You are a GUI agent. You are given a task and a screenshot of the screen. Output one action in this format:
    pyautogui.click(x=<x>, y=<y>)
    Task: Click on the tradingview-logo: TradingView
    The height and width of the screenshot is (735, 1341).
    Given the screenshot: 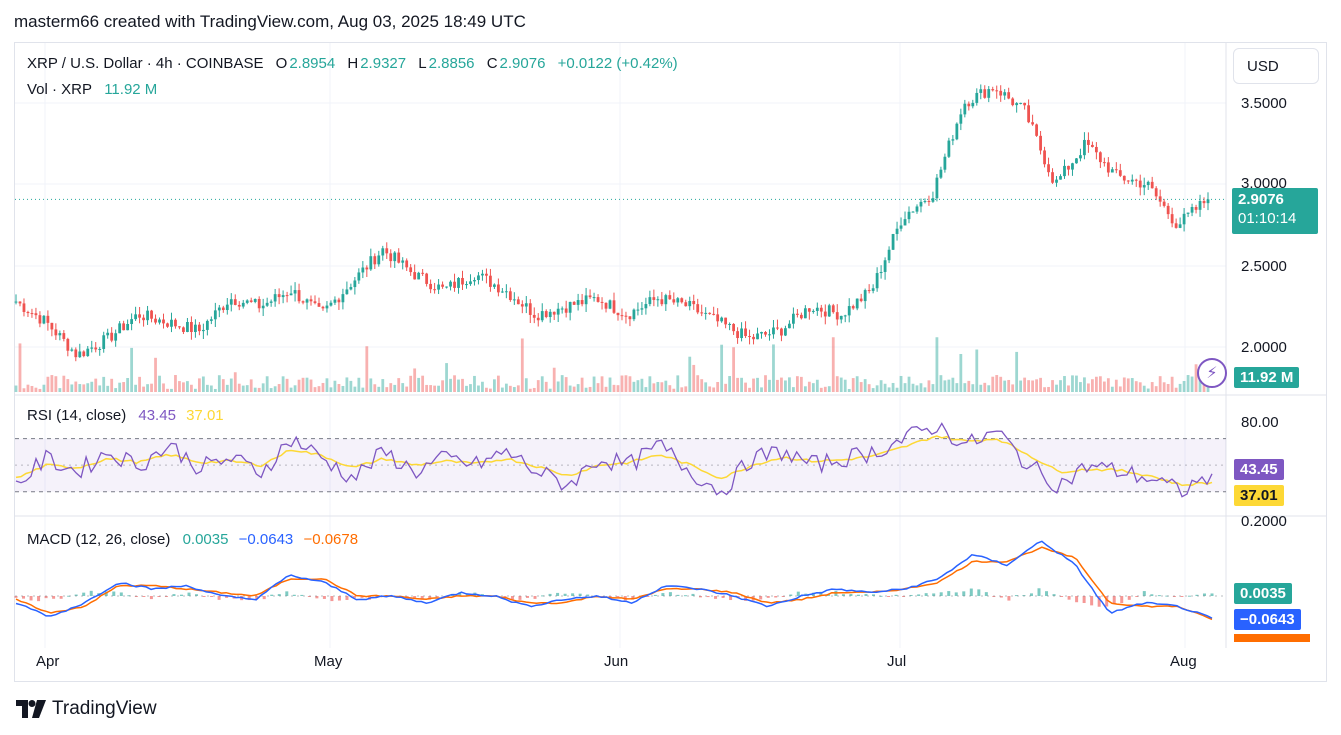 What is the action you would take?
    pyautogui.click(x=86, y=709)
    